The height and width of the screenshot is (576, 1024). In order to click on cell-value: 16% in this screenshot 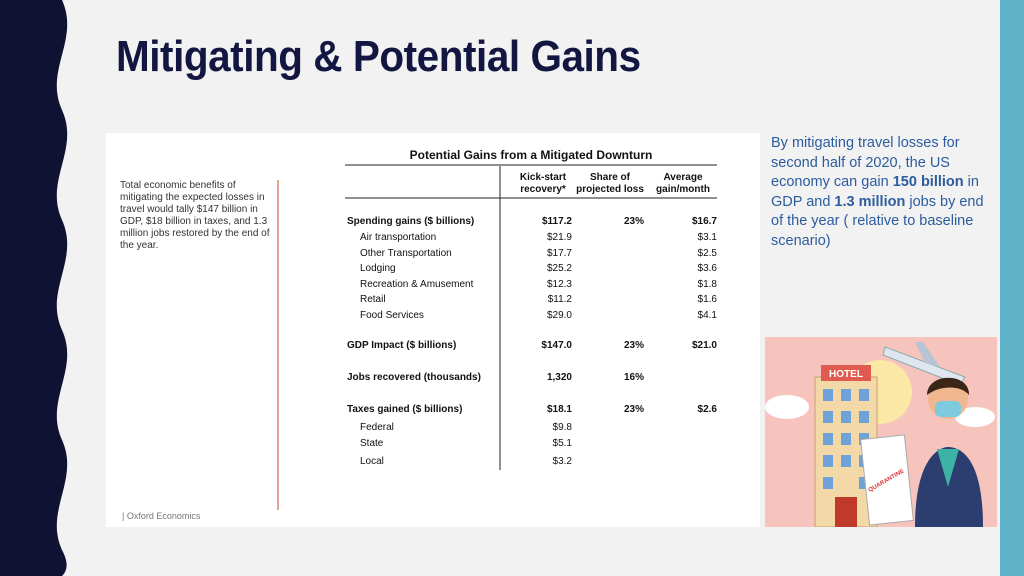, I will do `click(633, 377)`.